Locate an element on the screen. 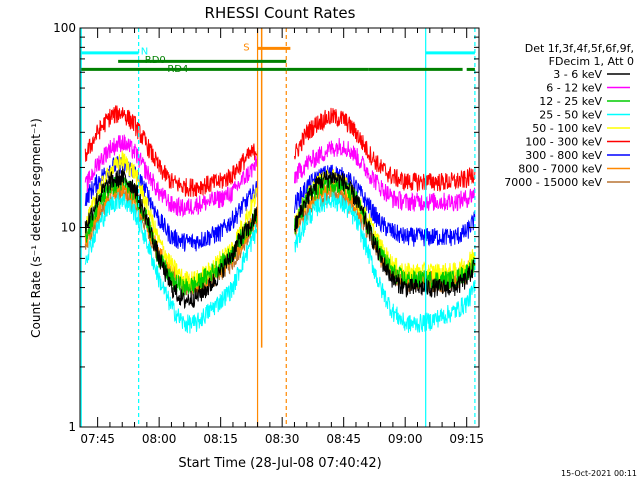 The width and height of the screenshot is (640, 480). x-tick-label: 09:15 is located at coordinates (466, 439).